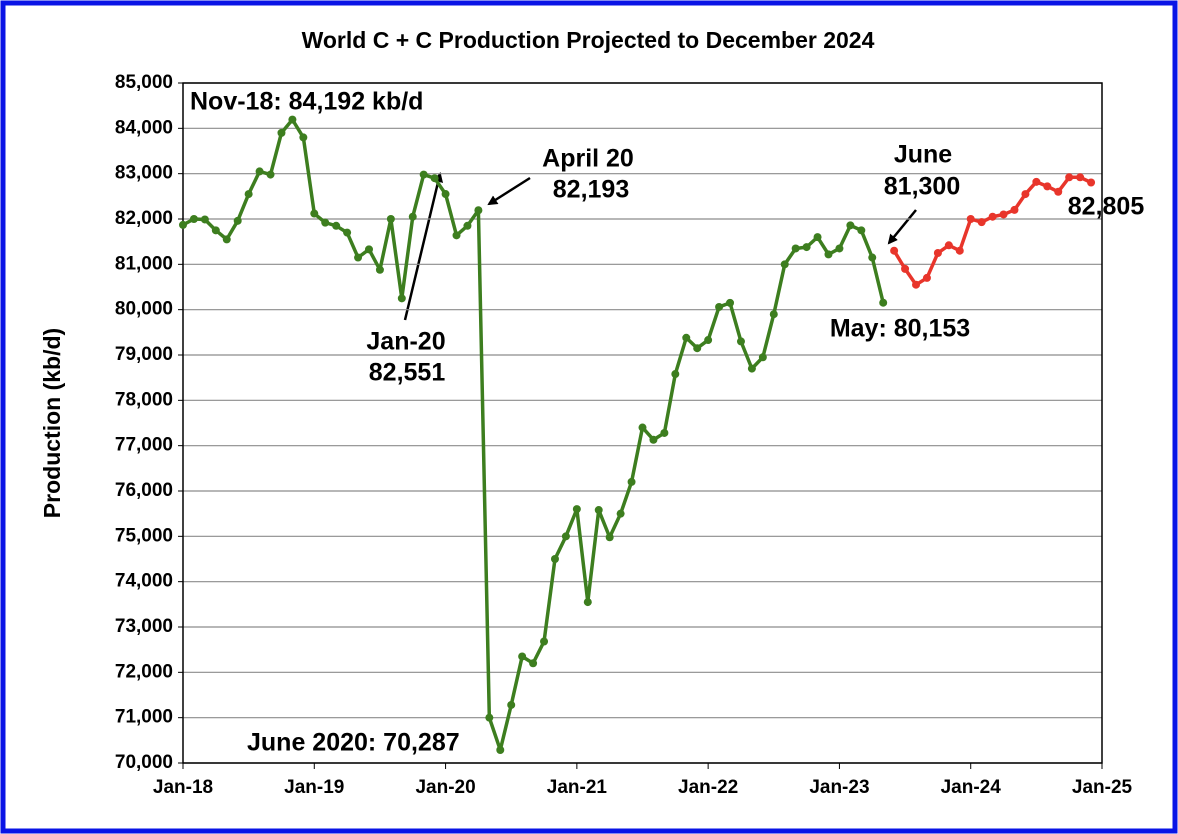  I want to click on y-tick-label: 74,000, so click(144, 581).